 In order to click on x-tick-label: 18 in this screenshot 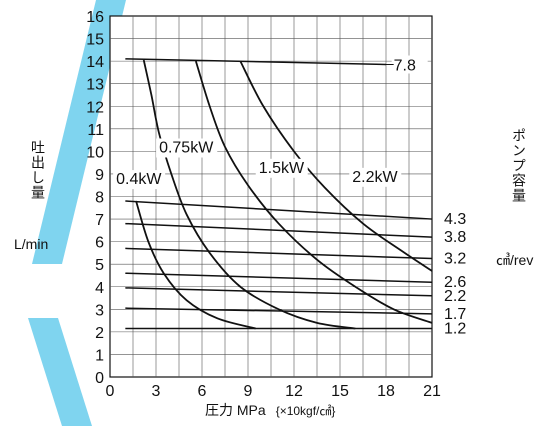, I will do `click(386, 391)`.